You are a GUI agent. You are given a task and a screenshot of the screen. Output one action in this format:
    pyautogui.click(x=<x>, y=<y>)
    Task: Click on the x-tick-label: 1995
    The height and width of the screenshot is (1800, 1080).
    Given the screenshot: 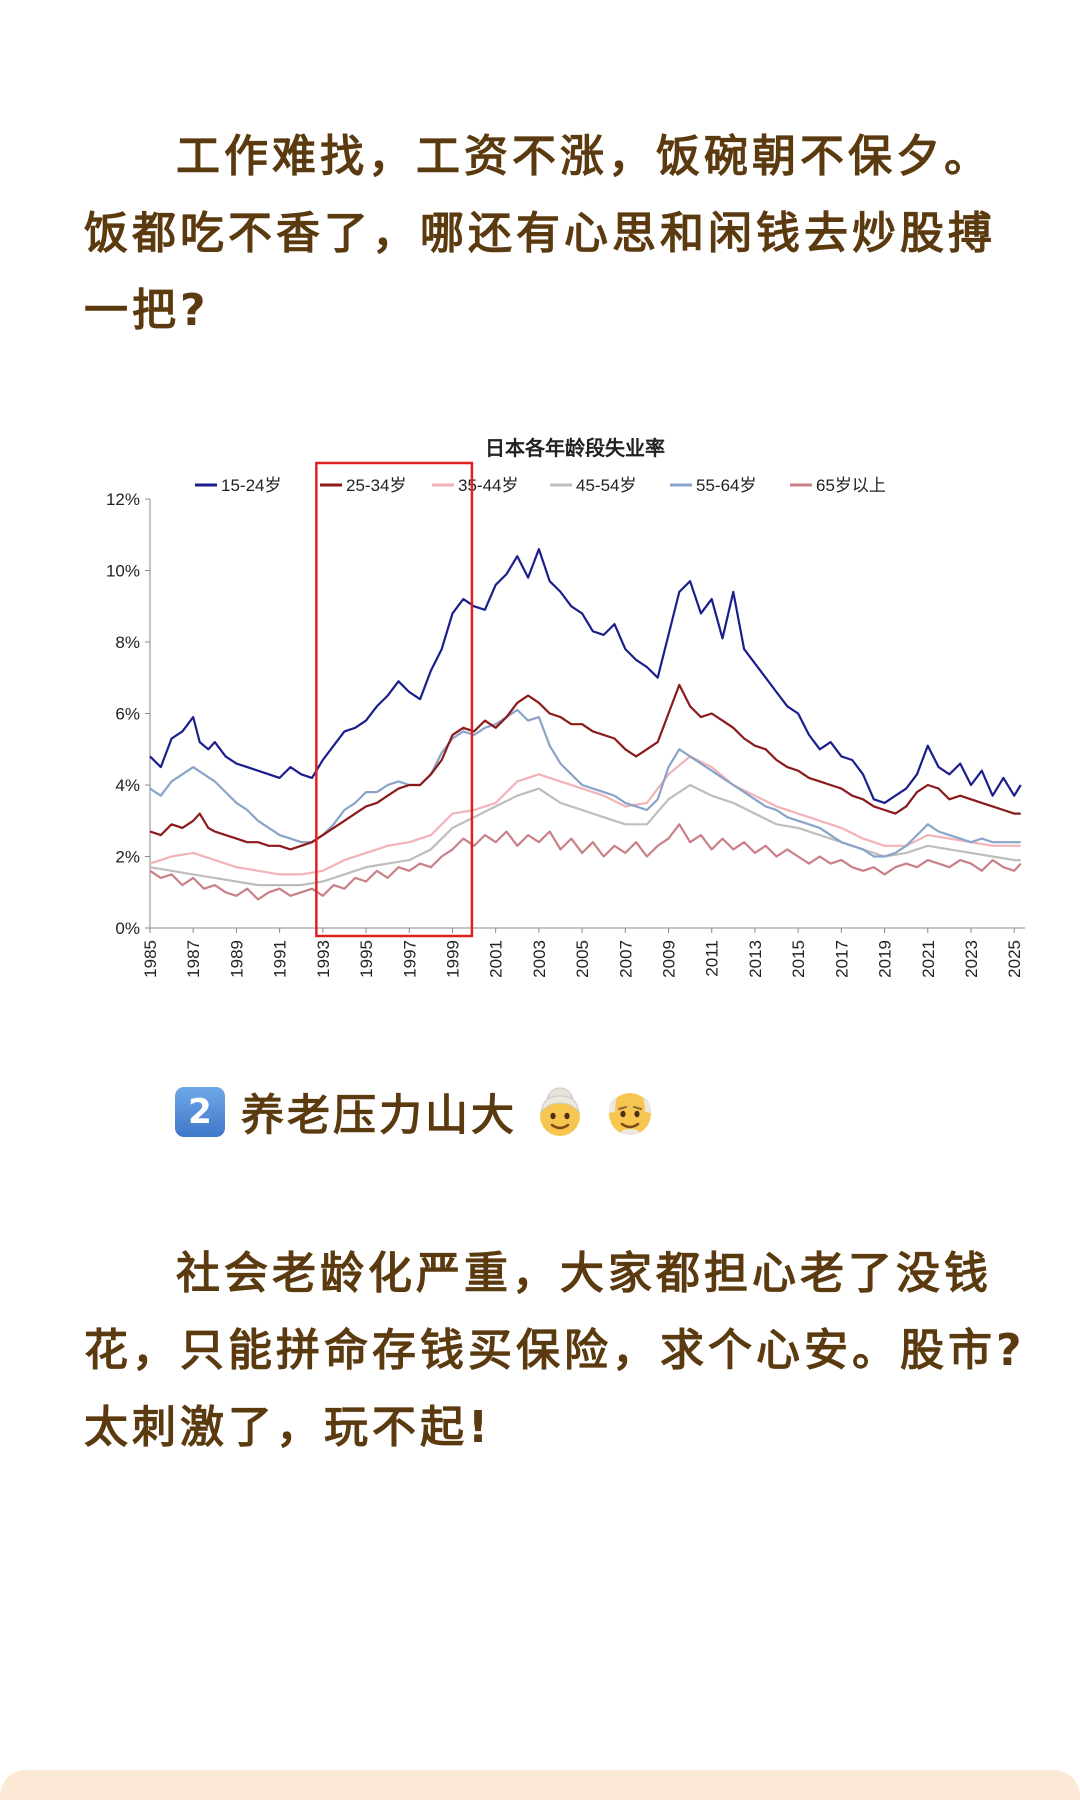 What is the action you would take?
    pyautogui.click(x=366, y=959)
    